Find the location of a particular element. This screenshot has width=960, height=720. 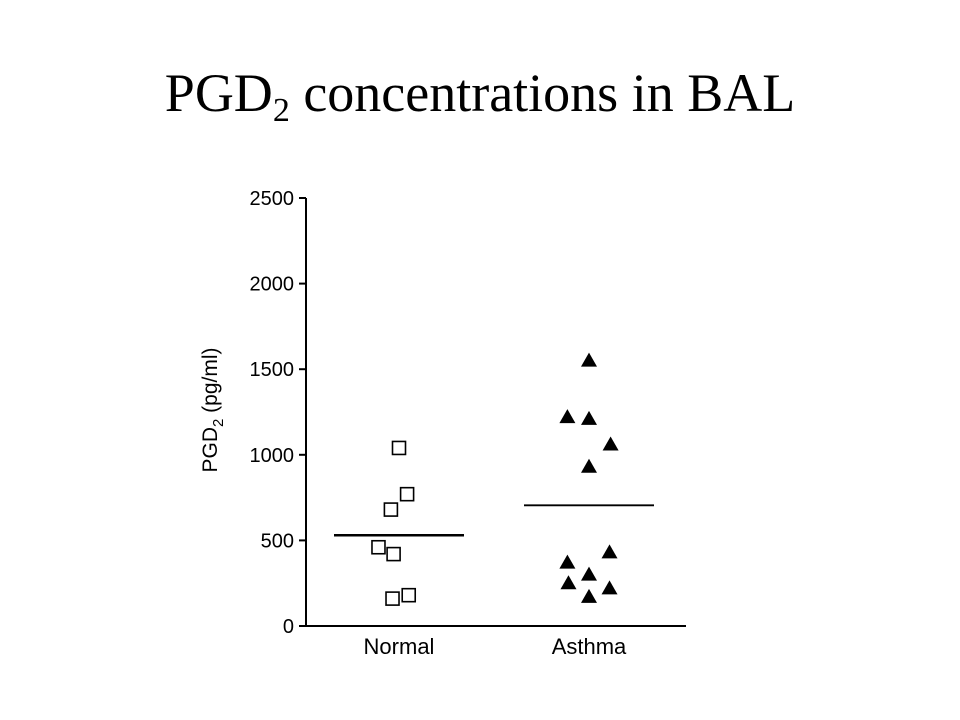

slide-title-main: PGD is located at coordinates (218, 93).